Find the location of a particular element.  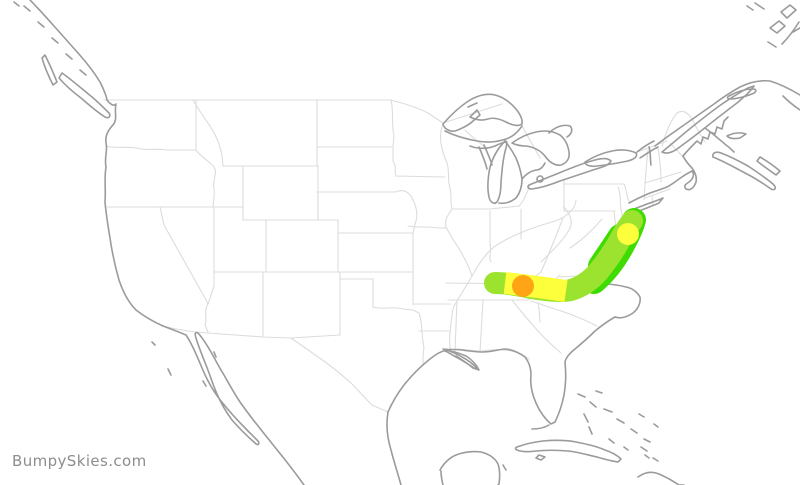

turbulence-marker-moderate is located at coordinates (523, 286).